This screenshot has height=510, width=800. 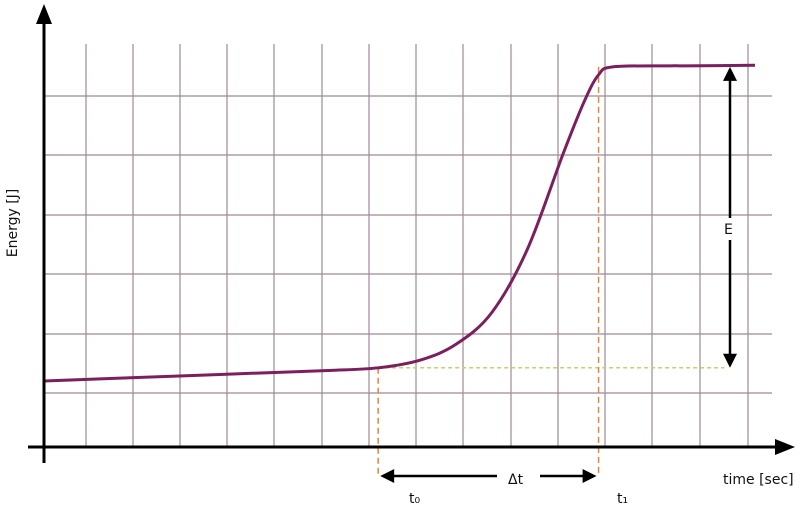 What do you see at coordinates (387, 476) in the screenshot?
I see `delta-t-arrowhead-left` at bounding box center [387, 476].